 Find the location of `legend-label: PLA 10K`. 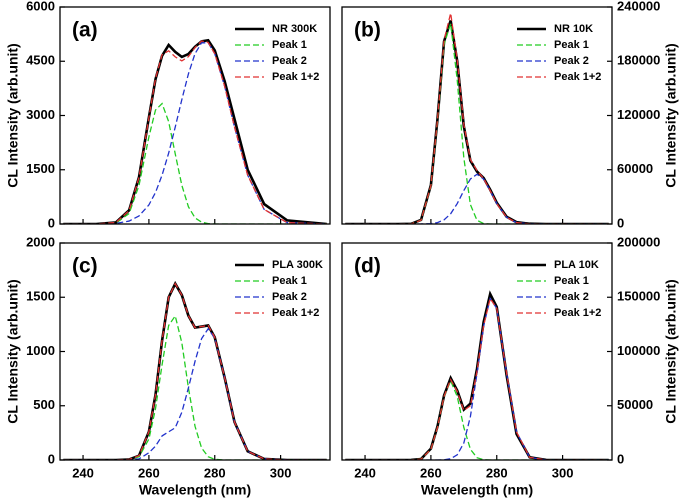

legend-label: PLA 10K is located at coordinates (576, 265).